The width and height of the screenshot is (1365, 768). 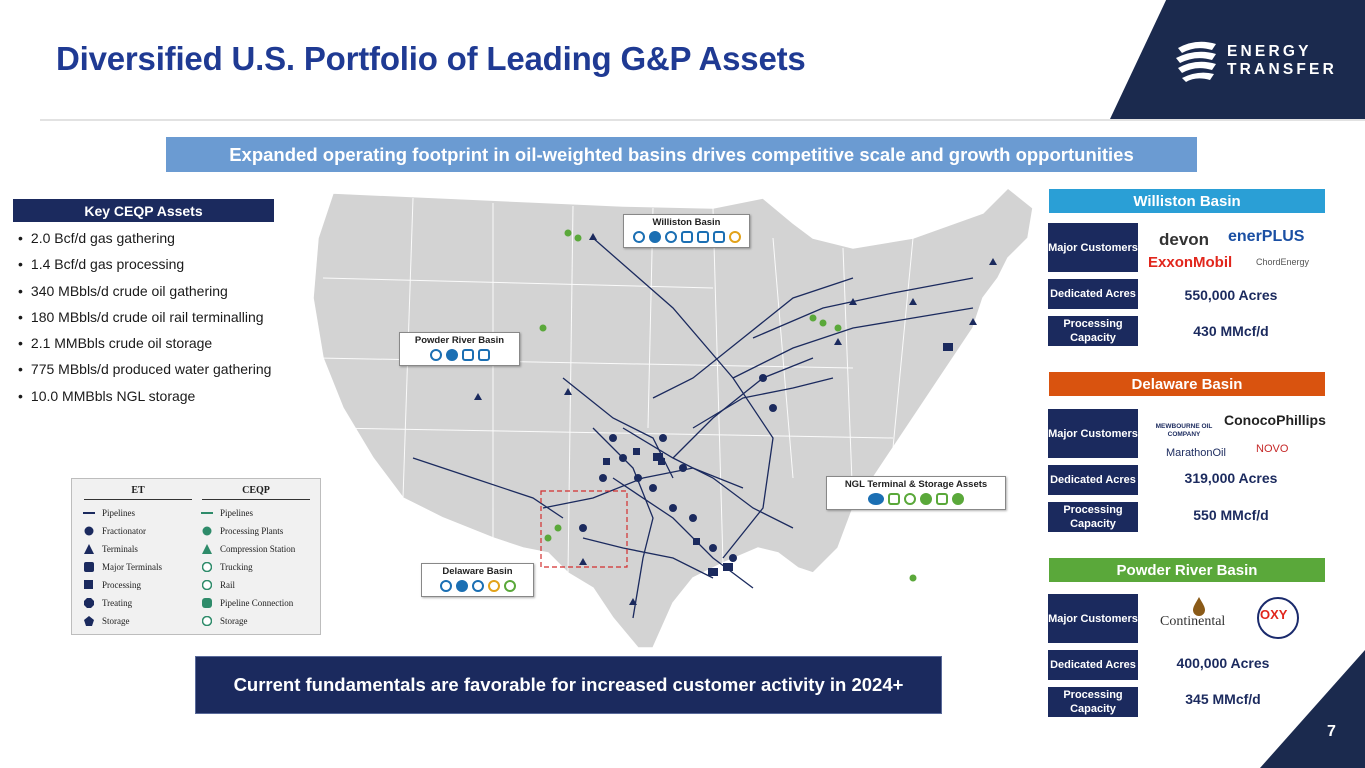 I want to click on customer-logo: Continental, so click(x=1193, y=621).